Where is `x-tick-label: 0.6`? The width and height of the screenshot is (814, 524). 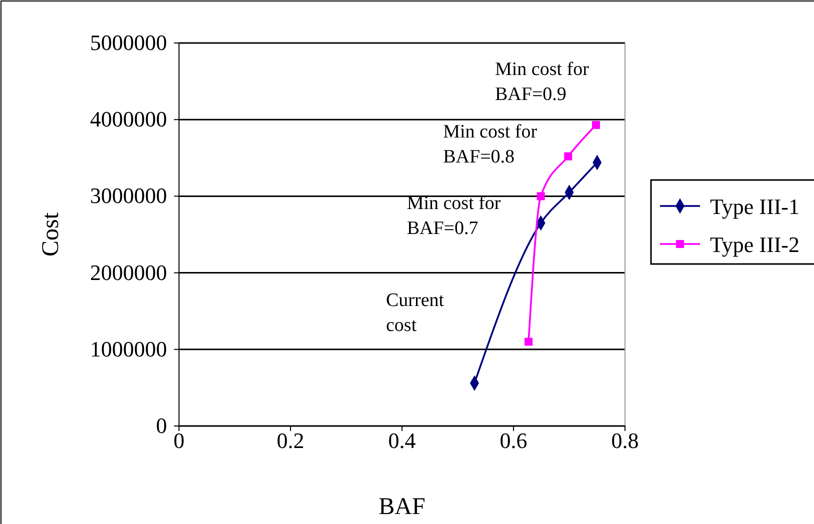 x-tick-label: 0.6 is located at coordinates (514, 440).